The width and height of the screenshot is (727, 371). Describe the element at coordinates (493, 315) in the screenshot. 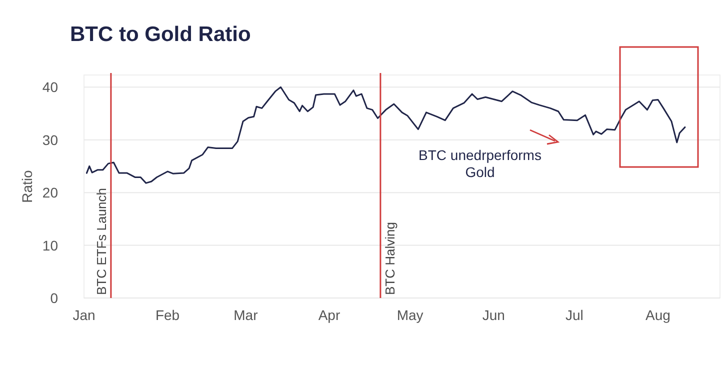

I see `x-tick-label: Jun` at that location.